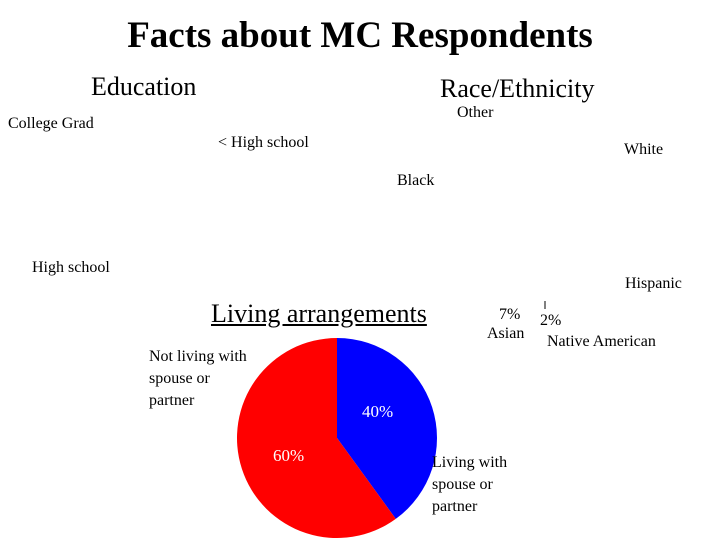 The height and width of the screenshot is (540, 720). What do you see at coordinates (462, 484) in the screenshot?
I see `pie-label-living-line2: spouse or` at bounding box center [462, 484].